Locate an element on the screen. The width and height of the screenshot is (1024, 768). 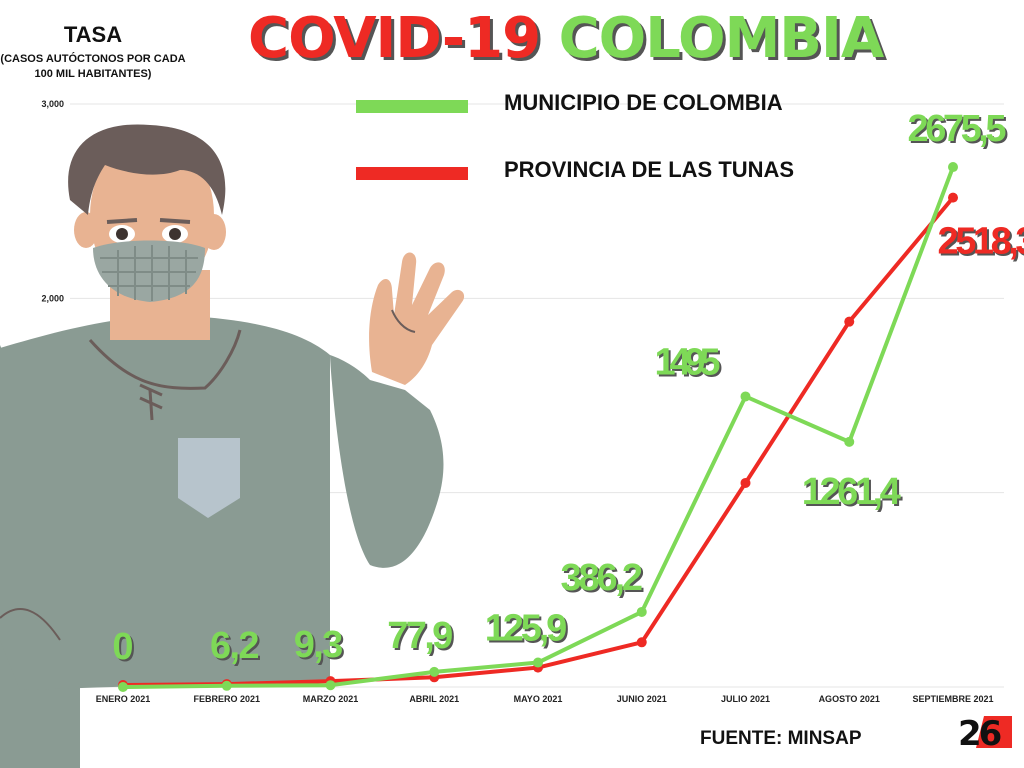
x-tick-label: MAYO 2021 is located at coordinates (538, 699).